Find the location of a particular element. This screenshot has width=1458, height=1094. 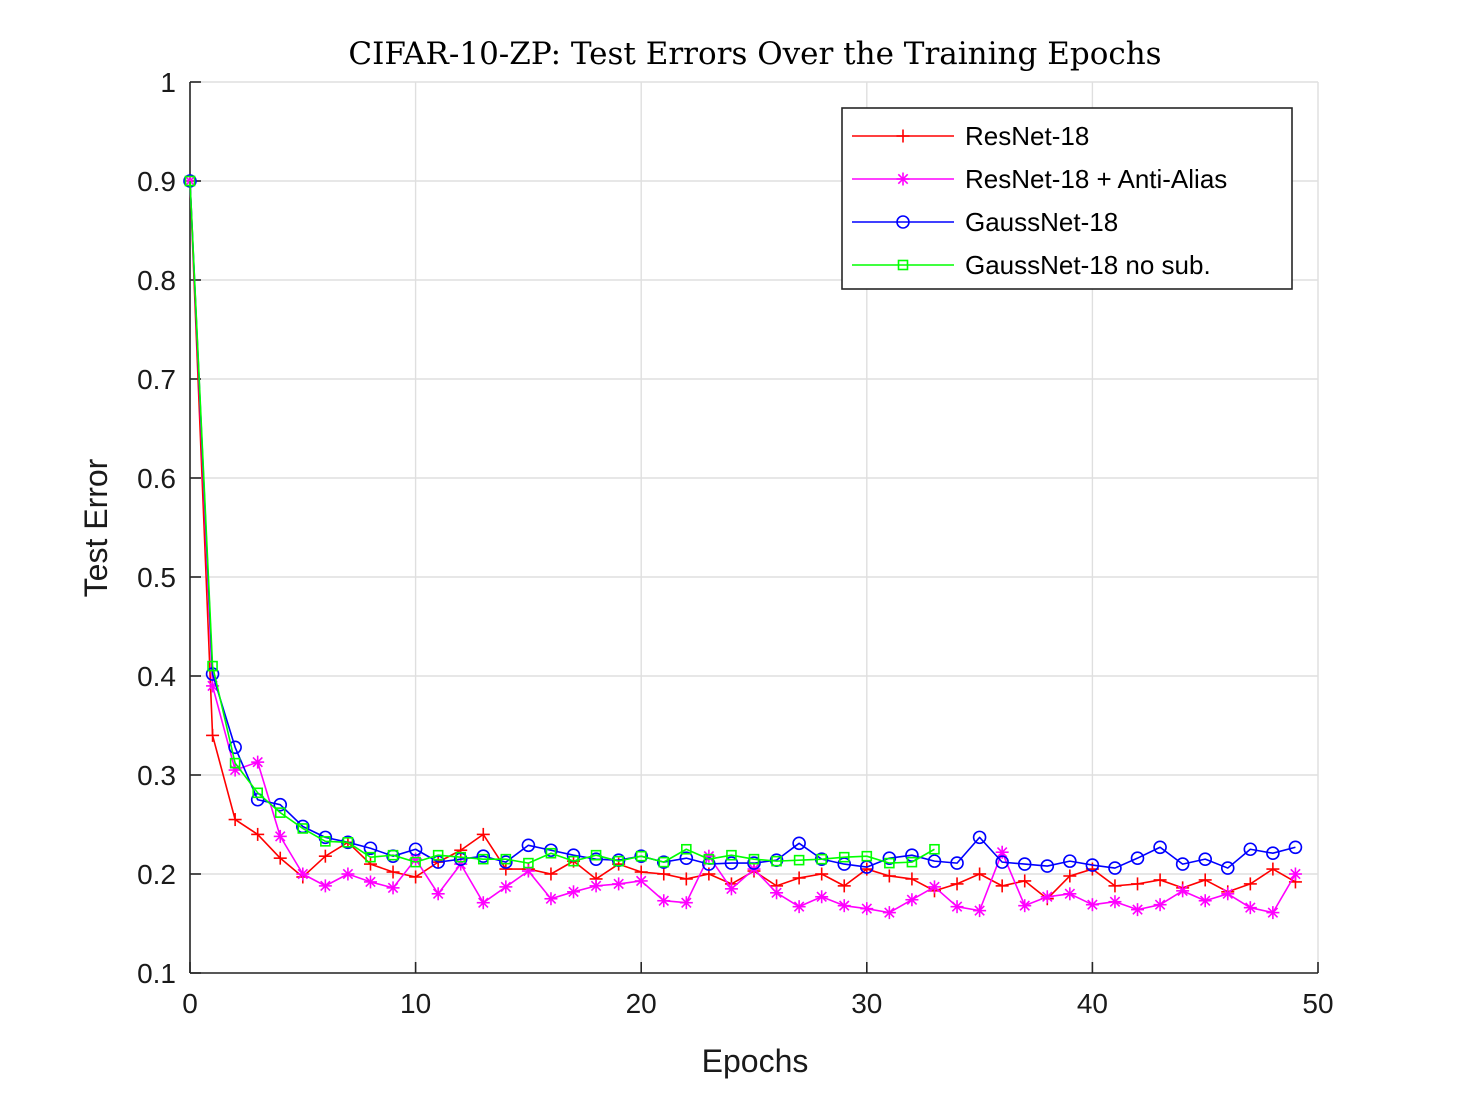

legend-item: GaussNet-18 no sub. is located at coordinates (1031, 265).